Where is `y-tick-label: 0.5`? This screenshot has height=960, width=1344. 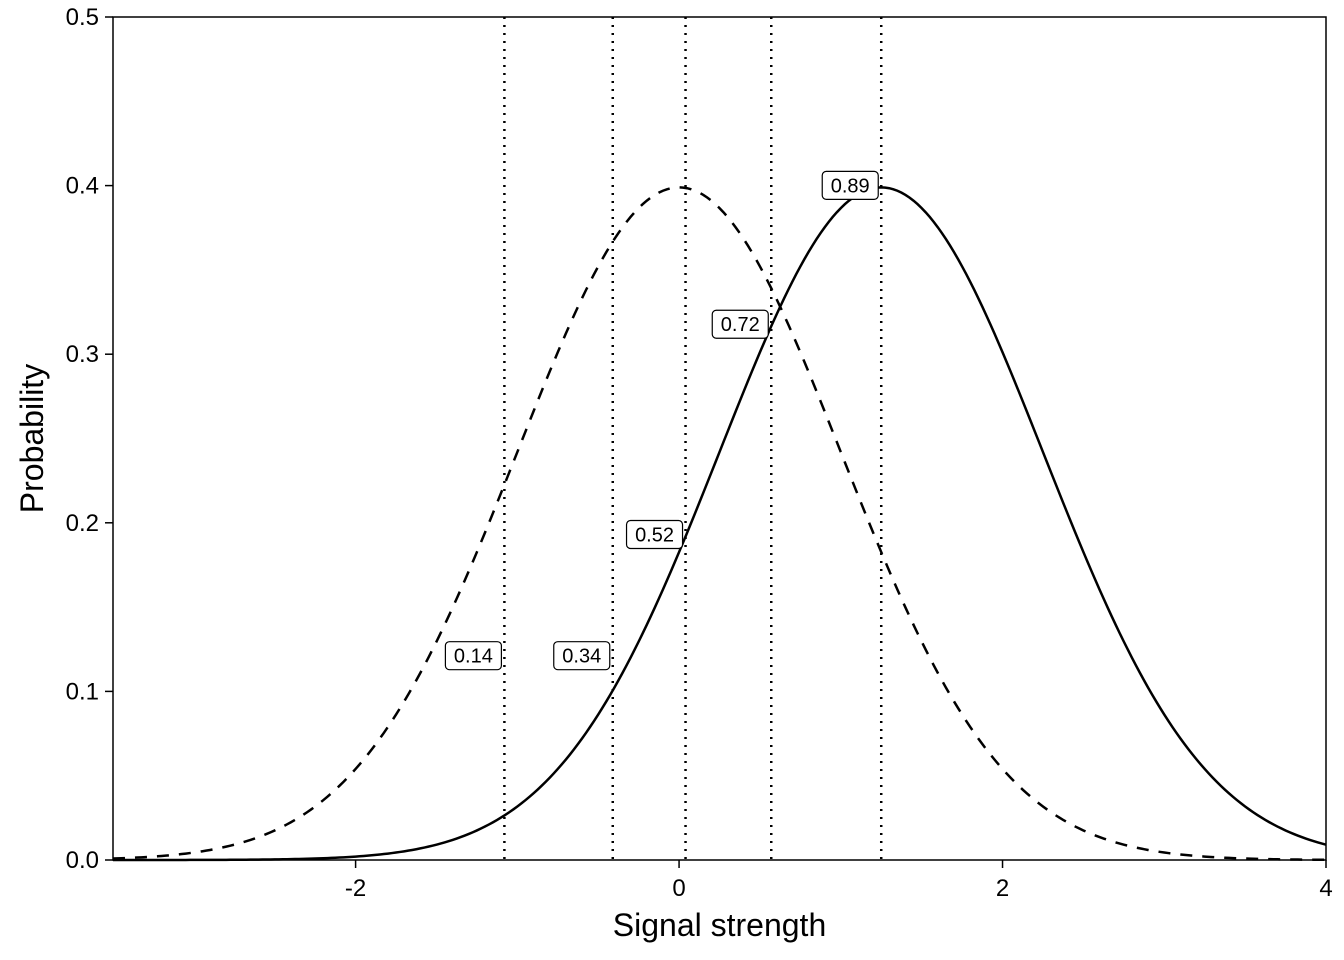
y-tick-label: 0.5 is located at coordinates (82, 17).